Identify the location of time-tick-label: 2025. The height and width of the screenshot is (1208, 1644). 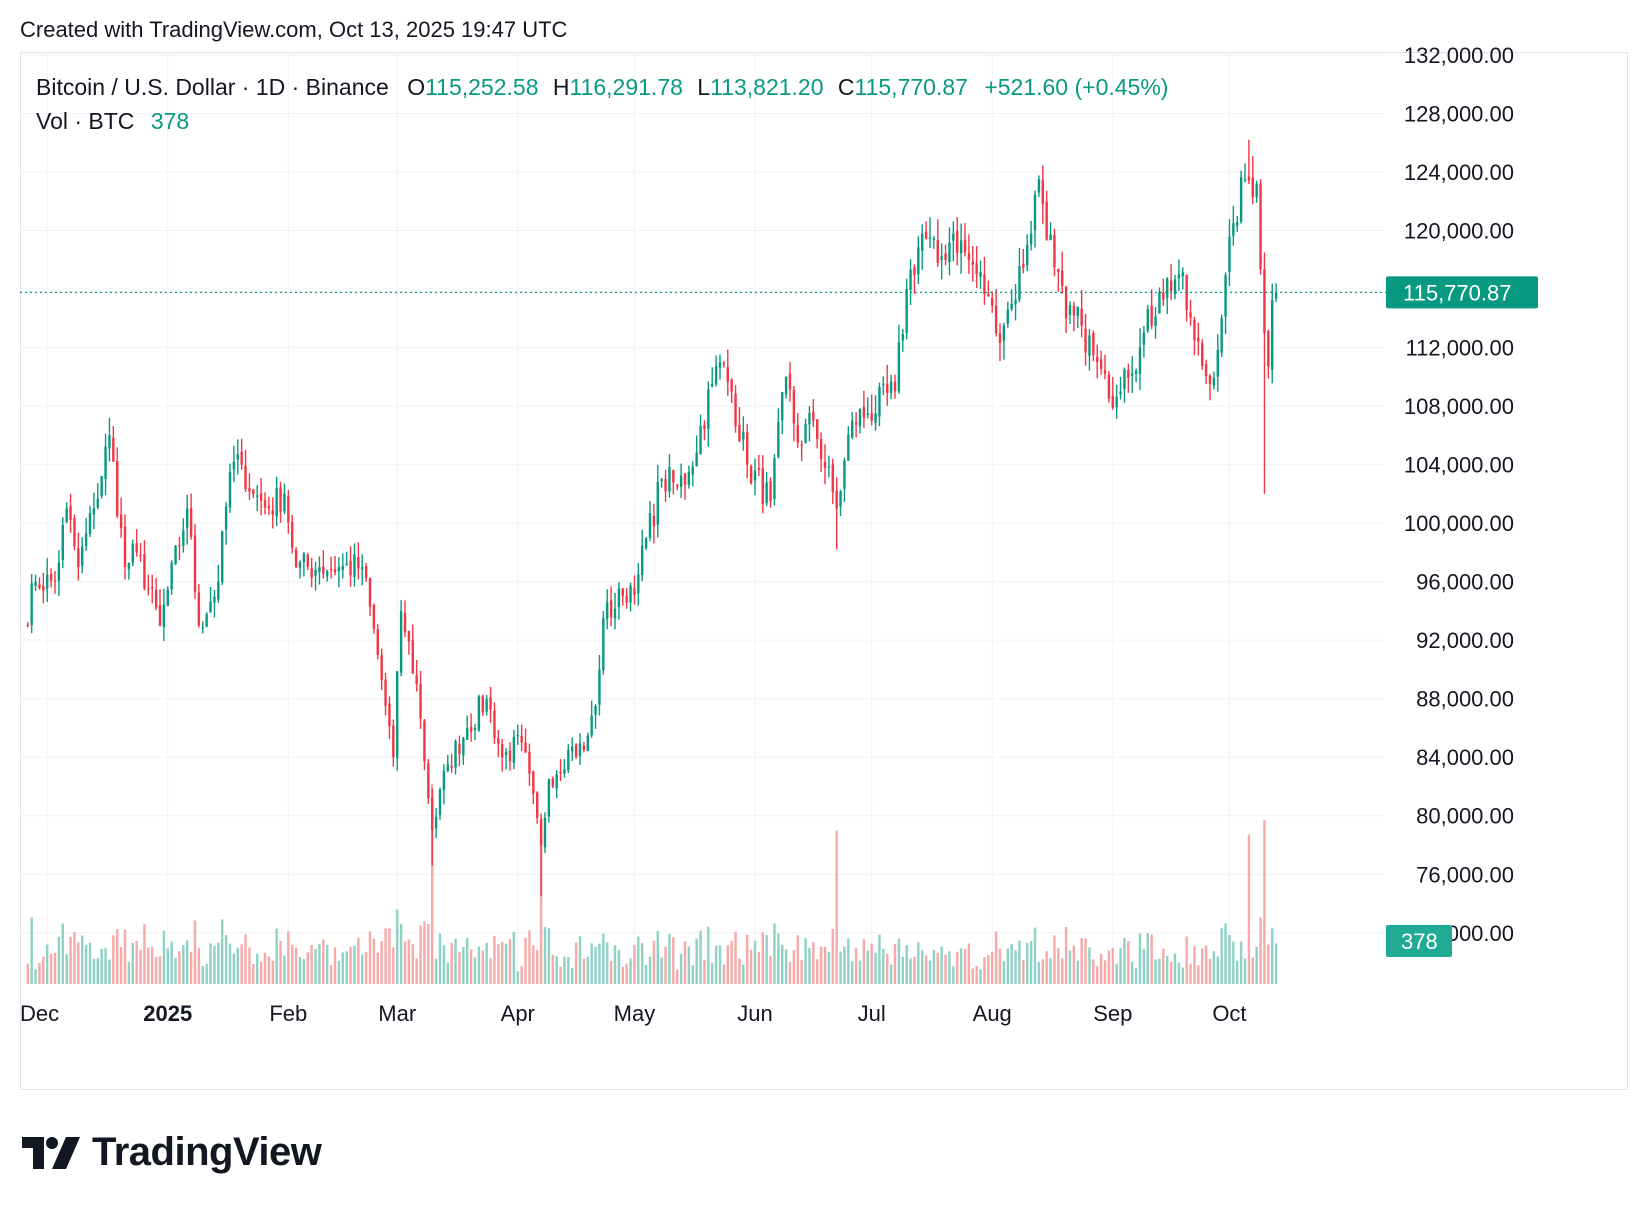
(167, 1013).